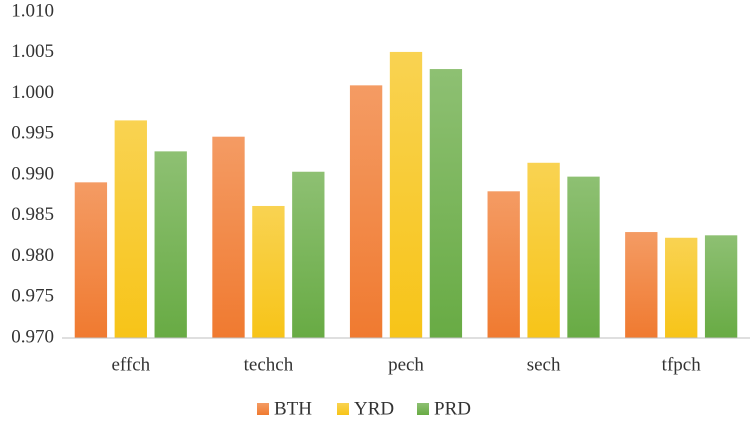 The height and width of the screenshot is (424, 754). What do you see at coordinates (32, 336) in the screenshot?
I see `y-tick-label: 0.970` at bounding box center [32, 336].